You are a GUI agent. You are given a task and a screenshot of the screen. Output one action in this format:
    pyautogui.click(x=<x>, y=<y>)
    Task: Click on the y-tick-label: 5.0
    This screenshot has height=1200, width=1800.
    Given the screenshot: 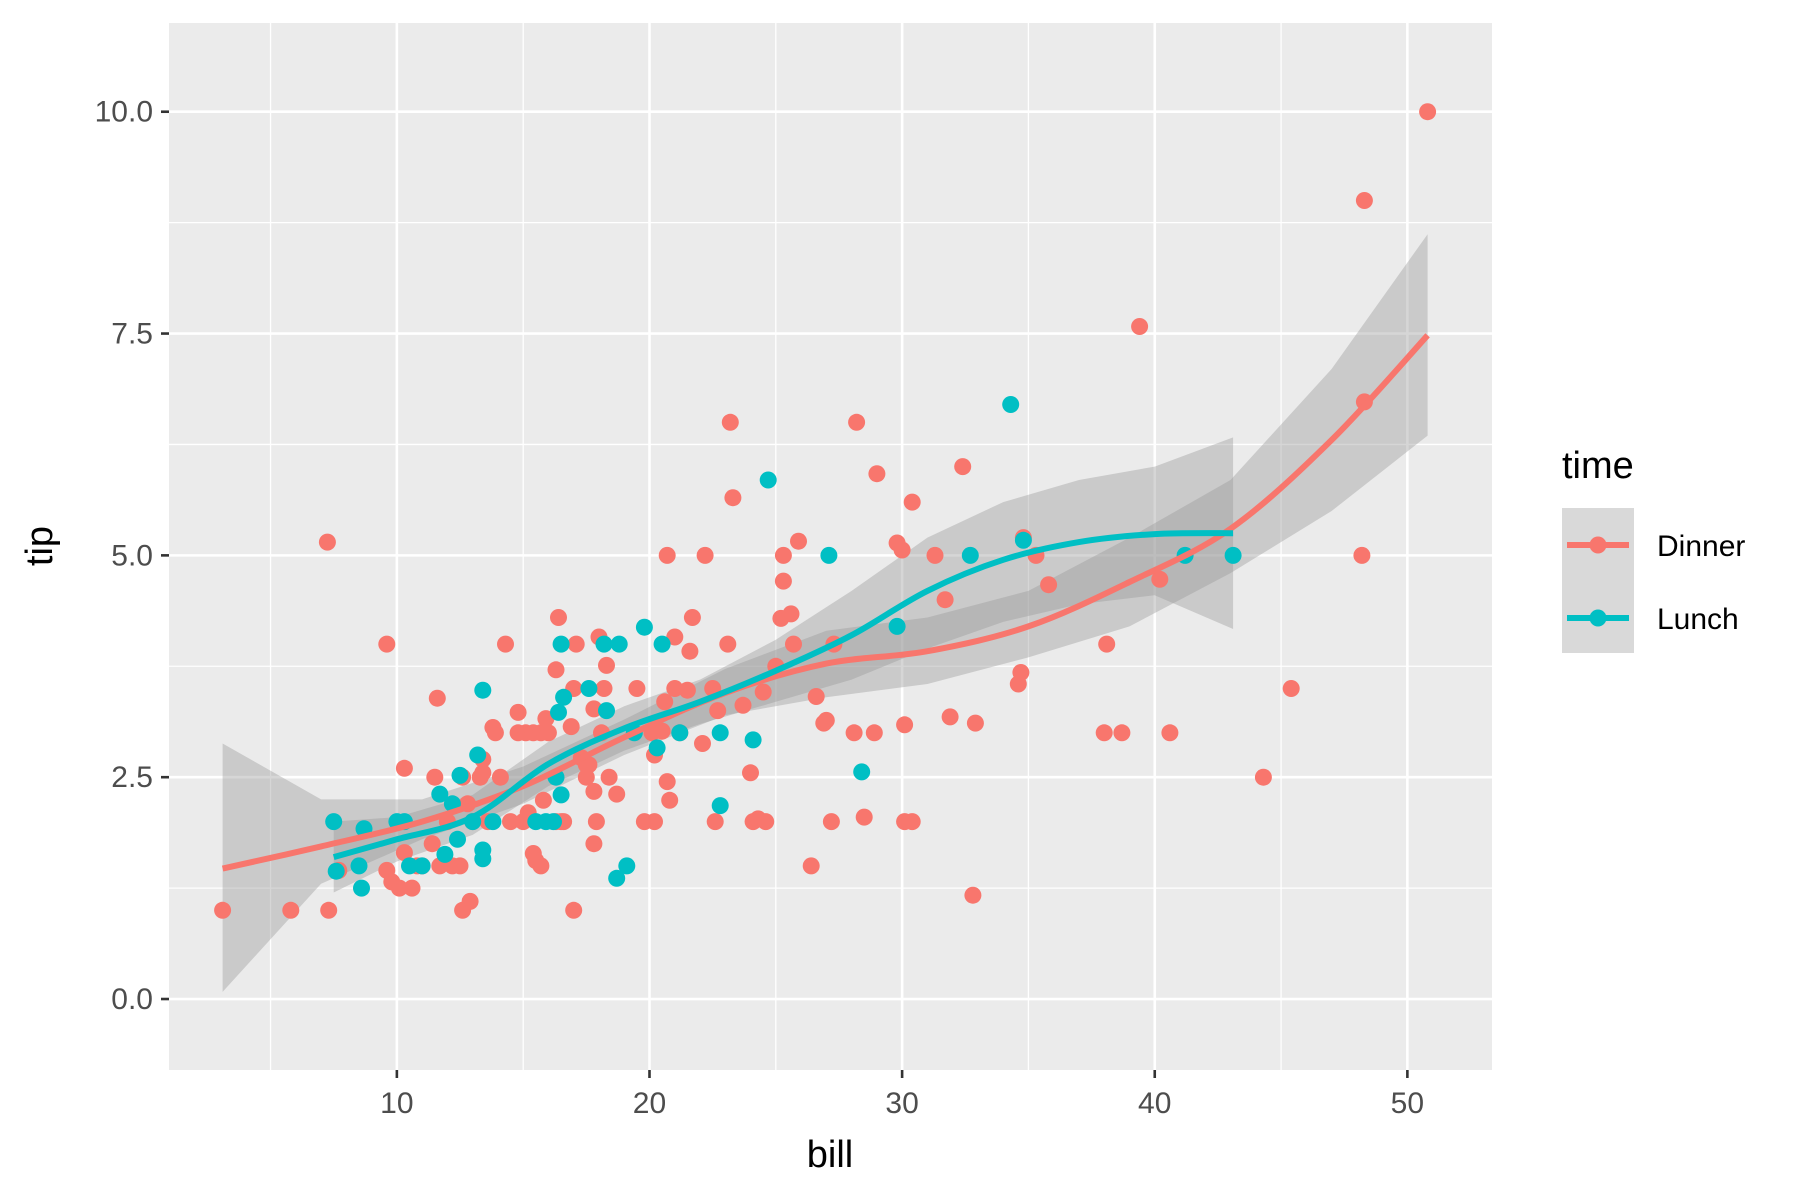 What is the action you would take?
    pyautogui.click(x=132, y=555)
    